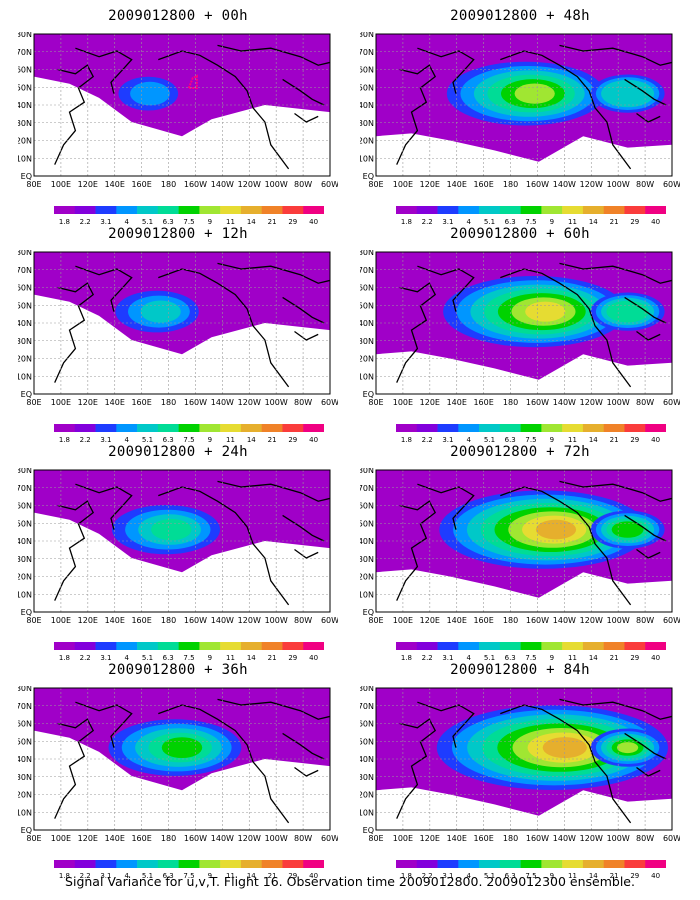 This screenshot has height=900, width=700. Describe the element at coordinates (195, 620) in the screenshot. I see `x-tick-label: 160W` at that location.